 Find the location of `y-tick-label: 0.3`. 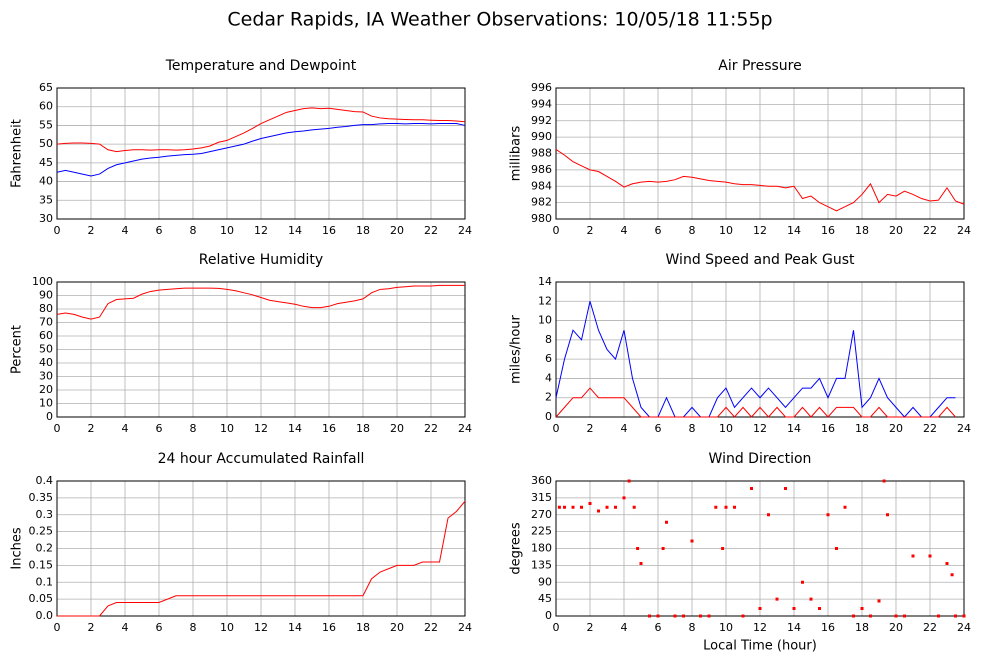

y-tick-label: 0.3 is located at coordinates (45, 514).